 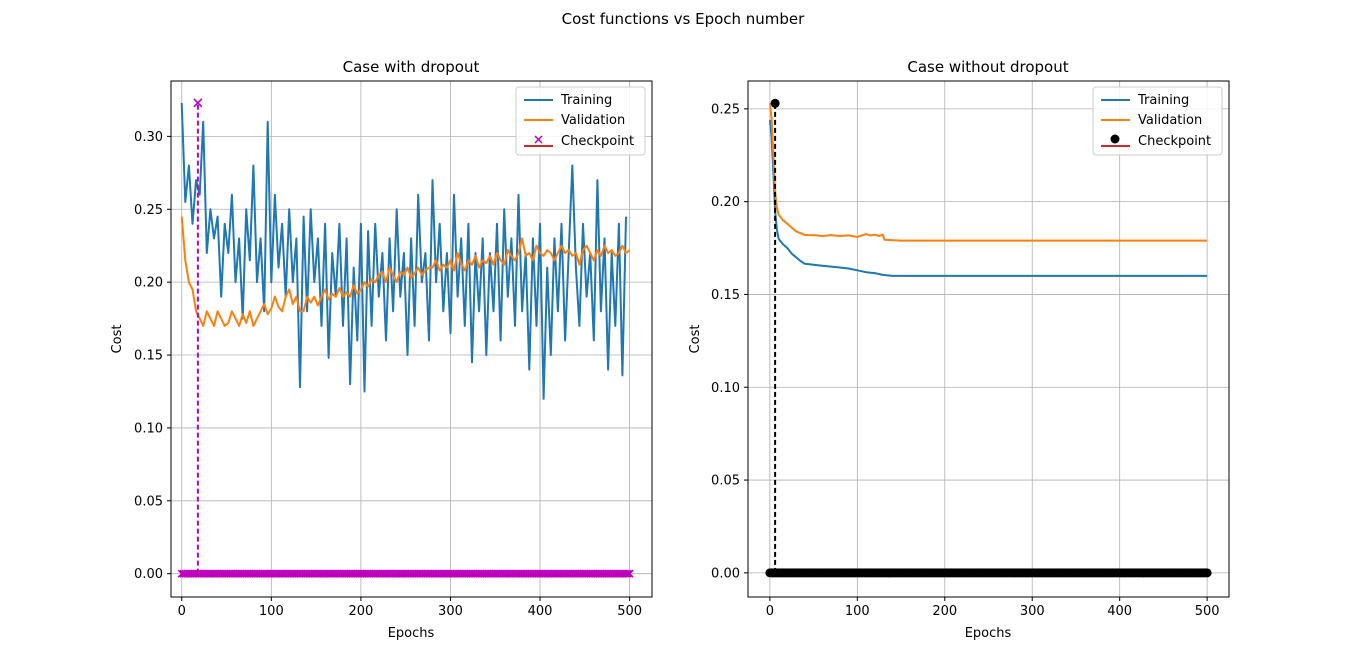 I want to click on y-tick-label: 0.30, so click(x=148, y=137).